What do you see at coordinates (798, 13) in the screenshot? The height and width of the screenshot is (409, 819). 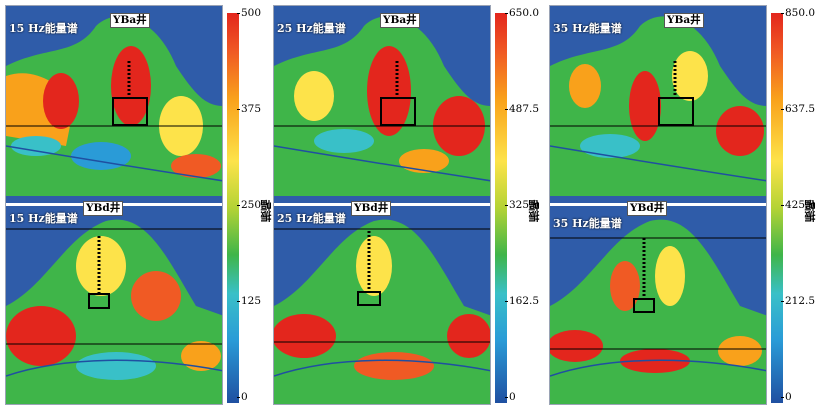 I see `tick-label: 850.0` at bounding box center [798, 13].